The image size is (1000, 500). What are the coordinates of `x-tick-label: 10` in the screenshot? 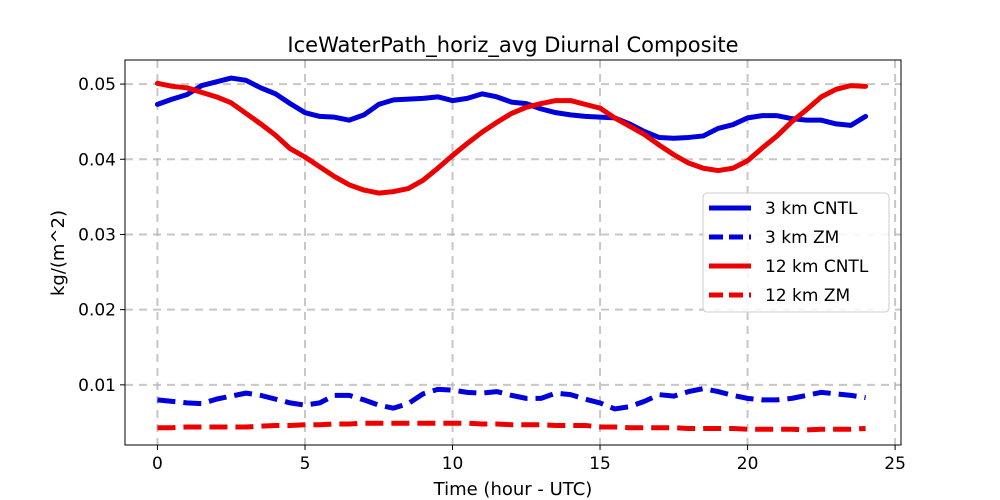 It's located at (453, 464).